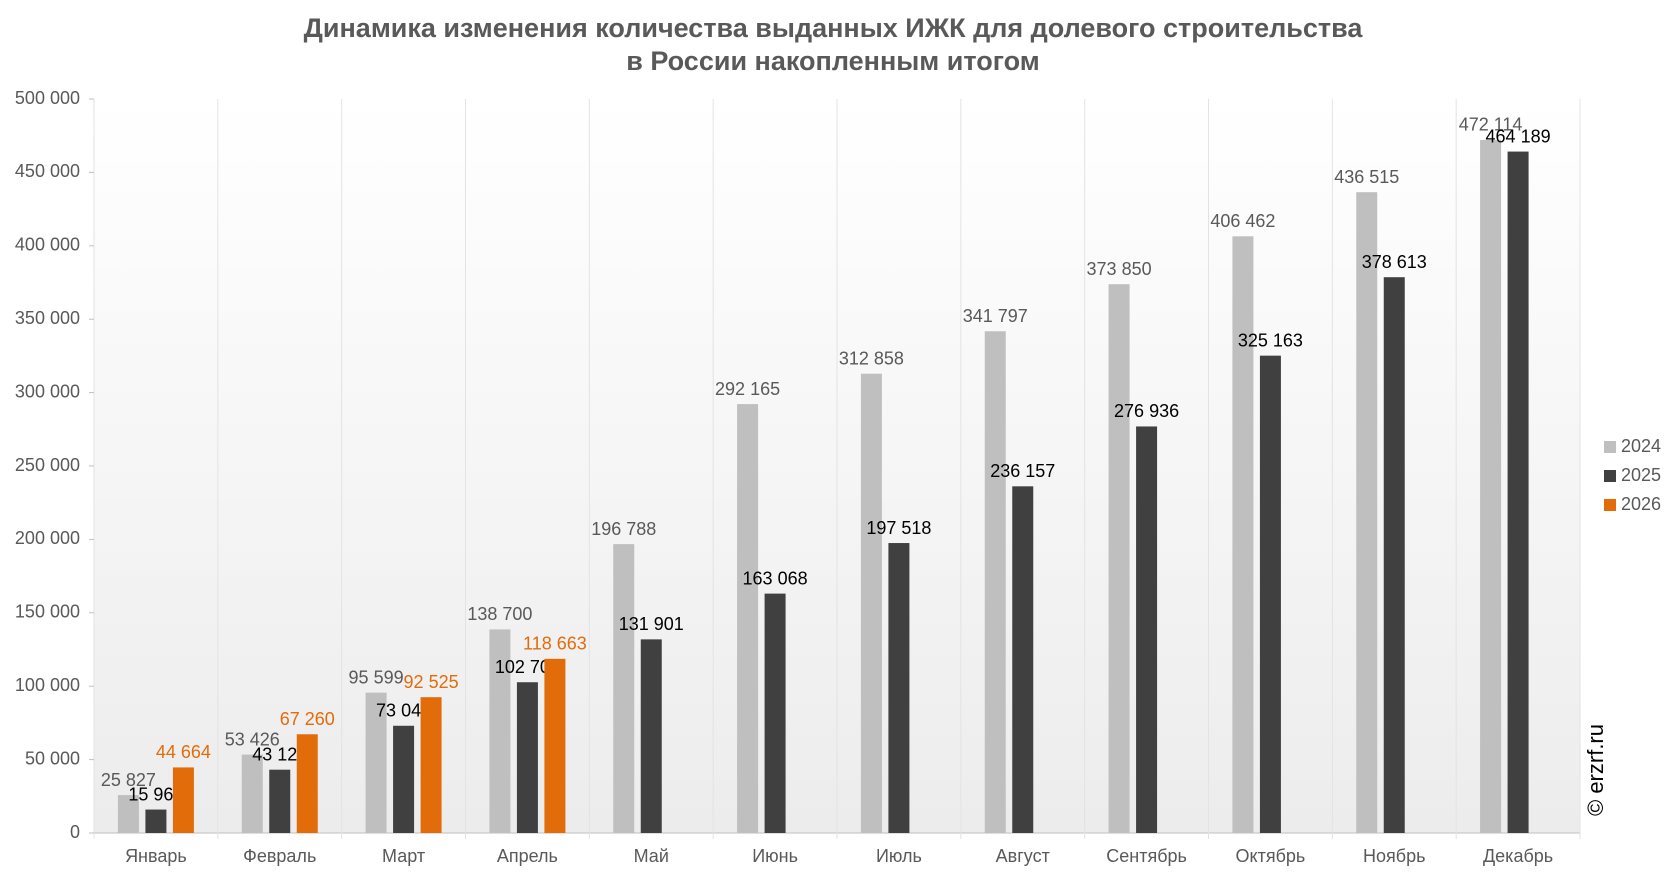 Image resolution: width=1666 pixels, height=872 pixels. I want to click on data-label: 138 700, so click(499, 614).